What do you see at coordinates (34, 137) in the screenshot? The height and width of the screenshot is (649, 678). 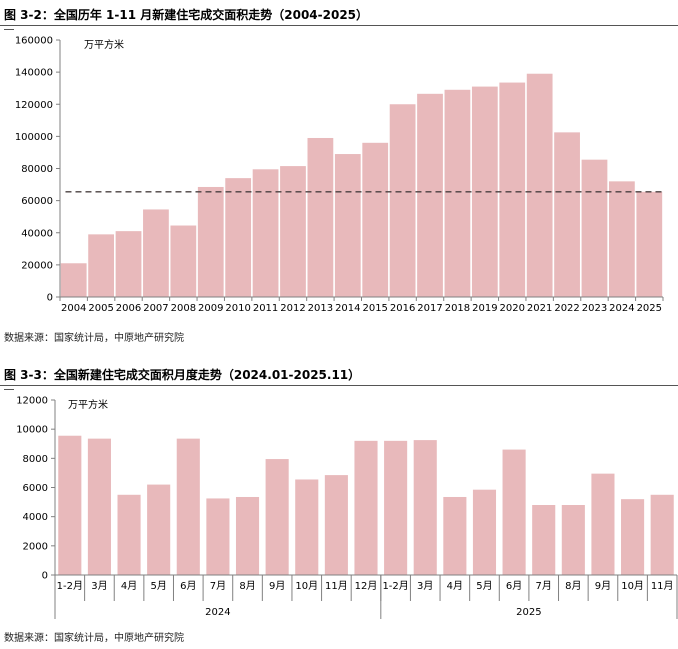 I see `y-tick-label: 100000` at bounding box center [34, 137].